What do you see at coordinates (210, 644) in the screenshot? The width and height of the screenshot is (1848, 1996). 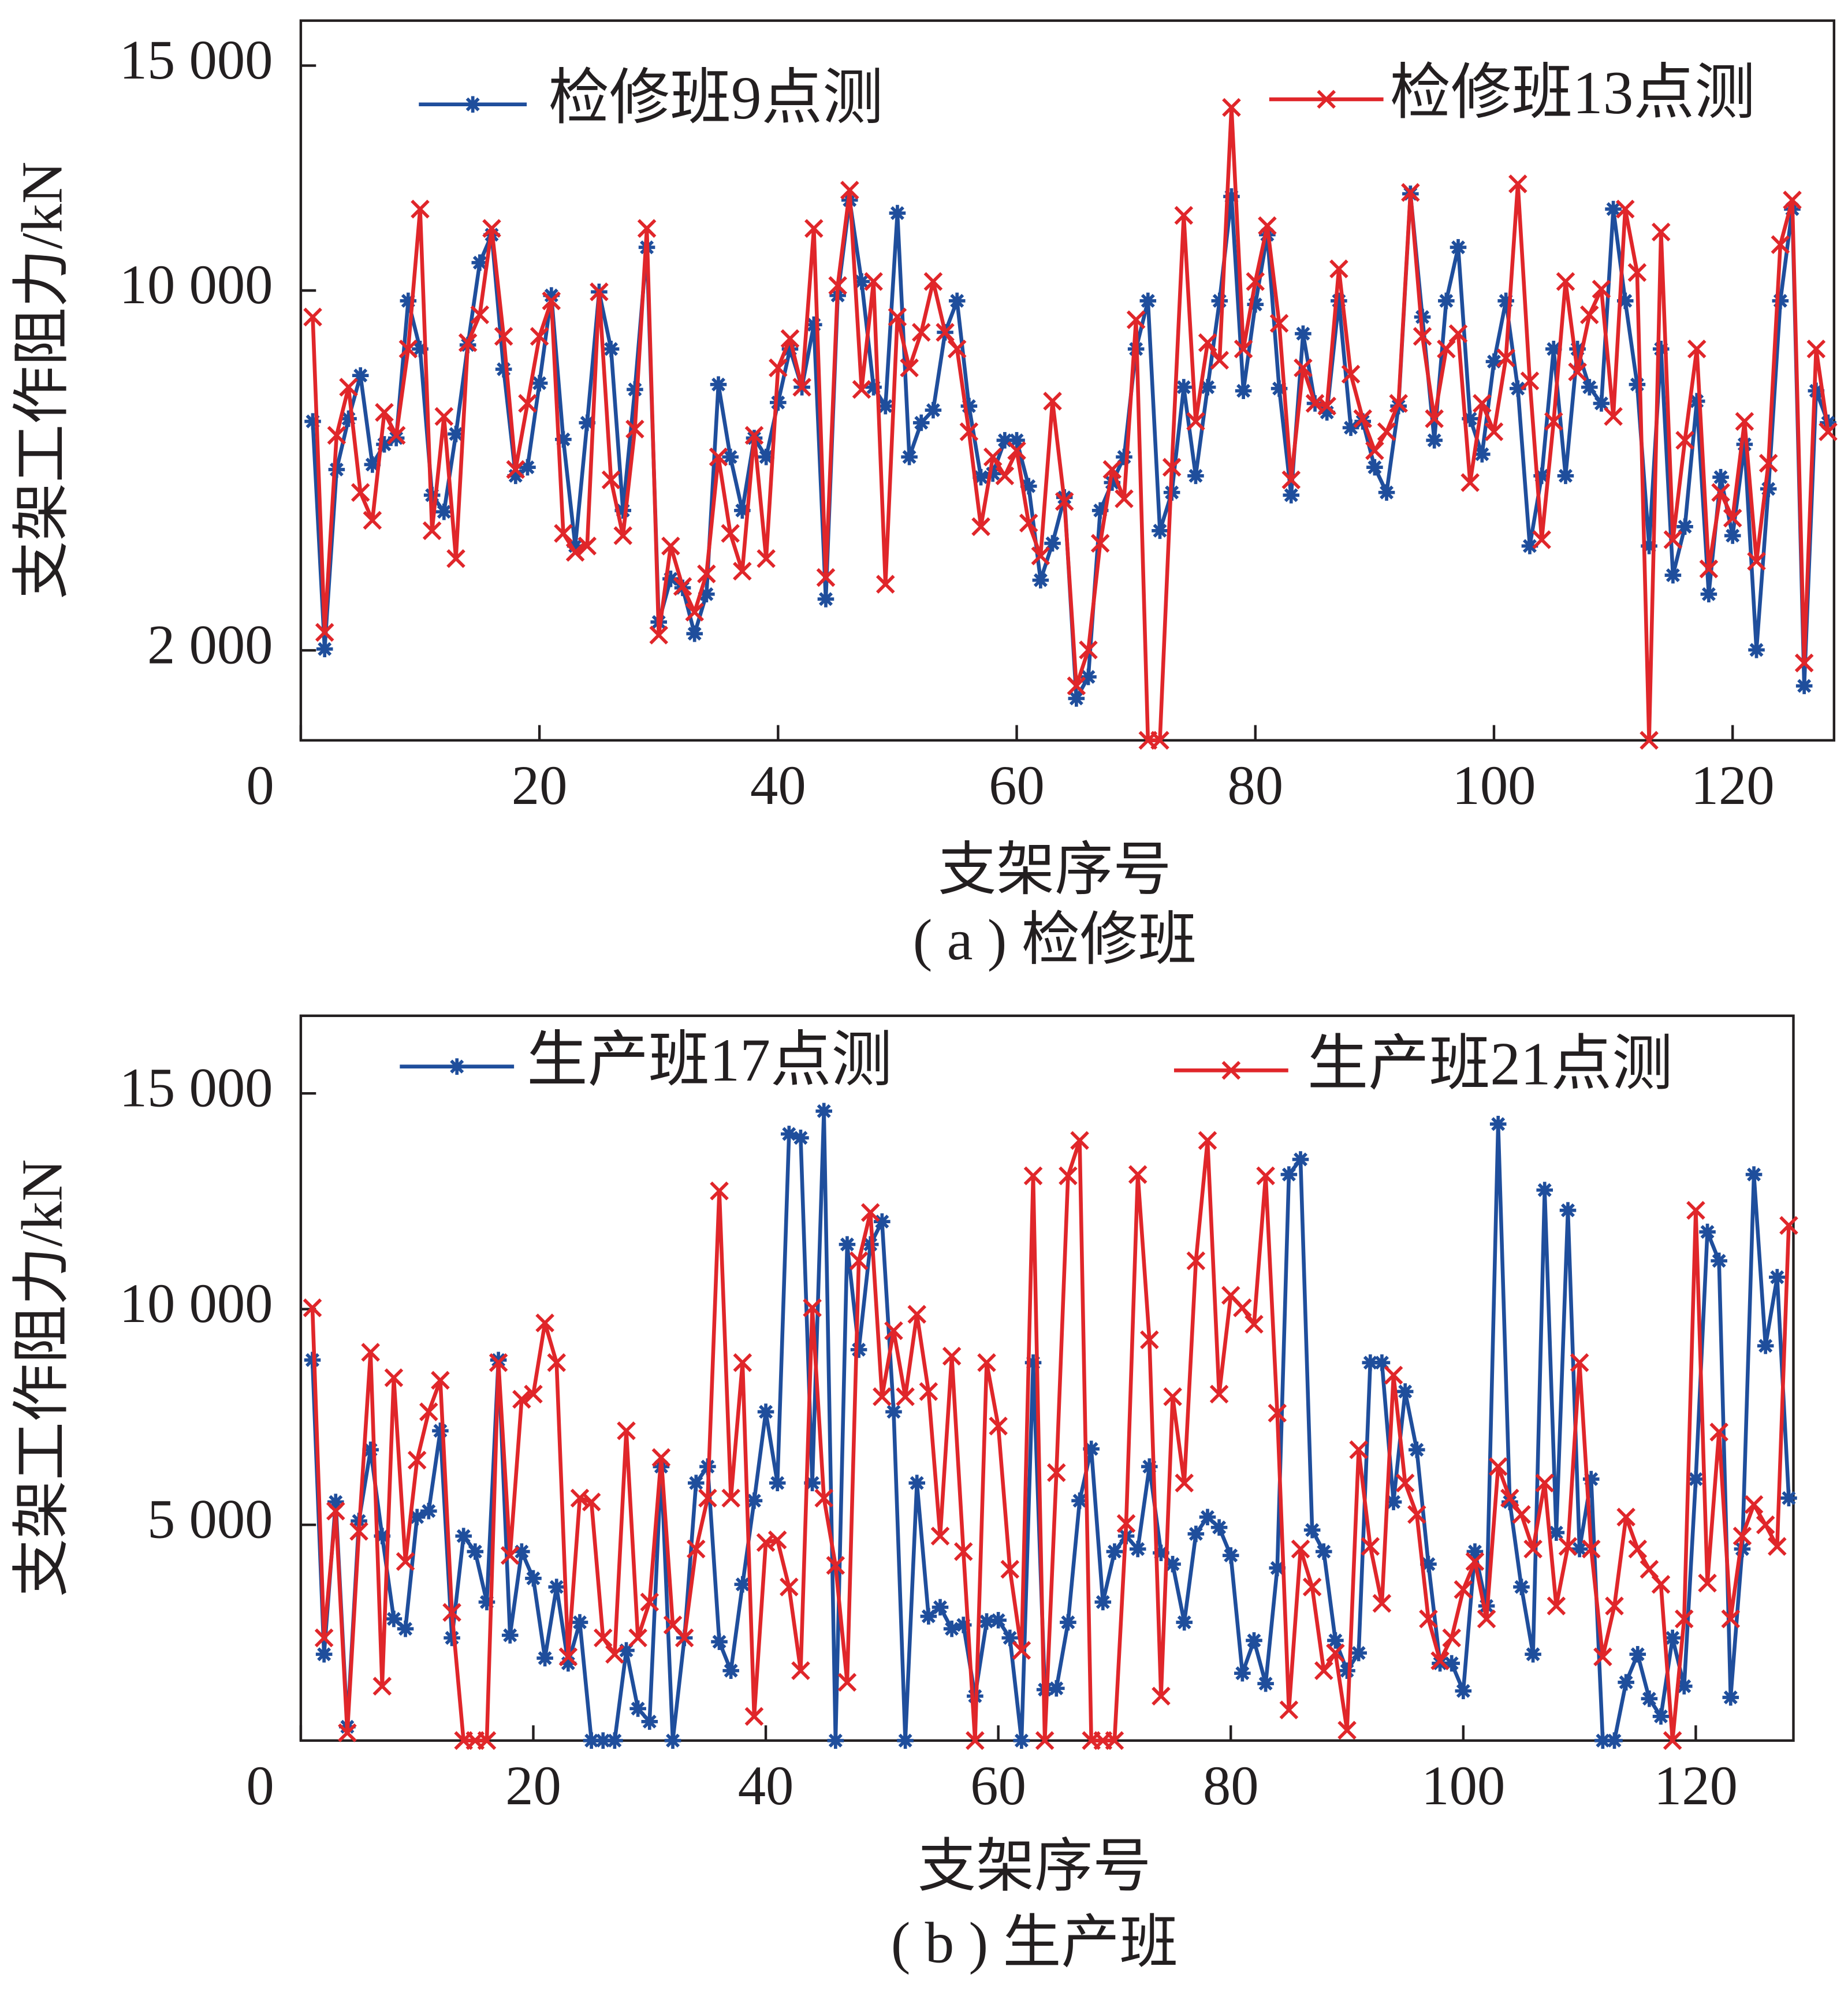 I see `y-tick-label: 2 000` at bounding box center [210, 644].